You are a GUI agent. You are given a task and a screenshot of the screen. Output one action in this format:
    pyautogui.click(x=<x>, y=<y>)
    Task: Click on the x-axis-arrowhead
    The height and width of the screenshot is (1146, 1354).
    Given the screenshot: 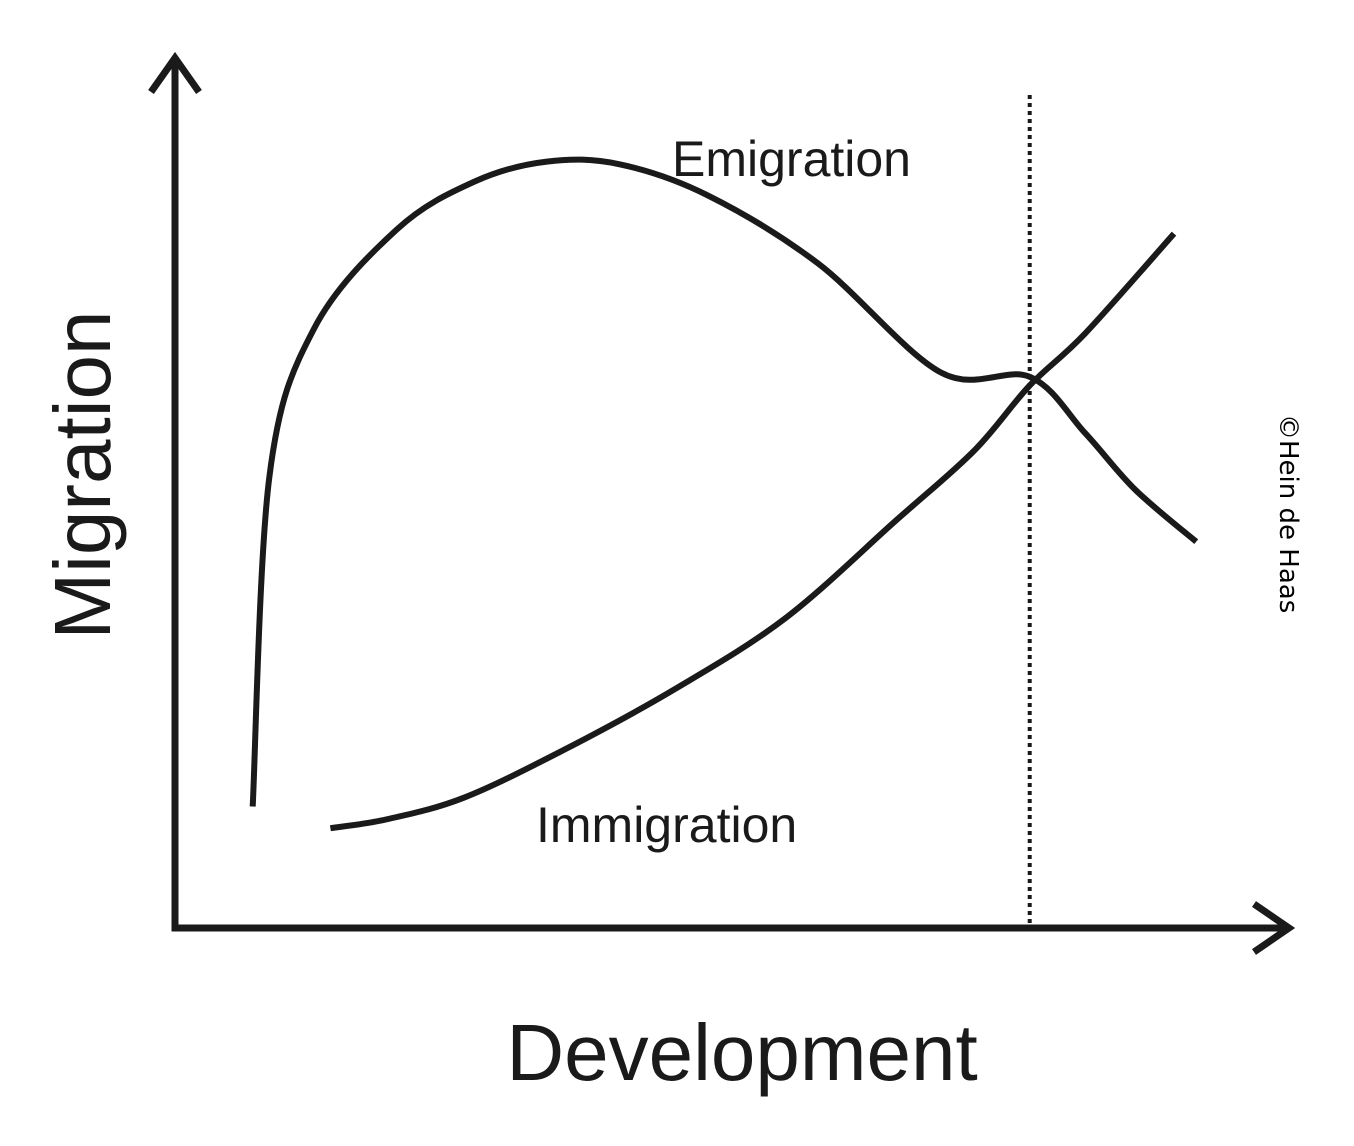 What is the action you would take?
    pyautogui.click(x=1274, y=928)
    